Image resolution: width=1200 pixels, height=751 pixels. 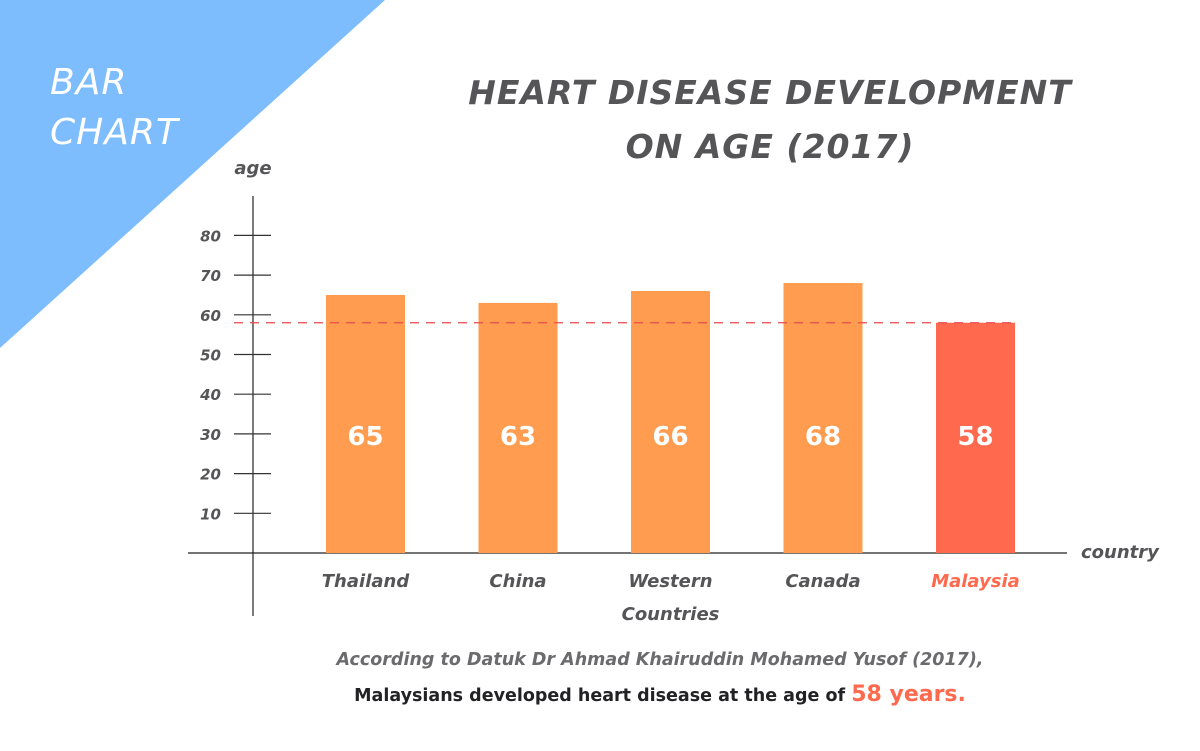 I want to click on bar-western-countries, so click(x=670, y=421).